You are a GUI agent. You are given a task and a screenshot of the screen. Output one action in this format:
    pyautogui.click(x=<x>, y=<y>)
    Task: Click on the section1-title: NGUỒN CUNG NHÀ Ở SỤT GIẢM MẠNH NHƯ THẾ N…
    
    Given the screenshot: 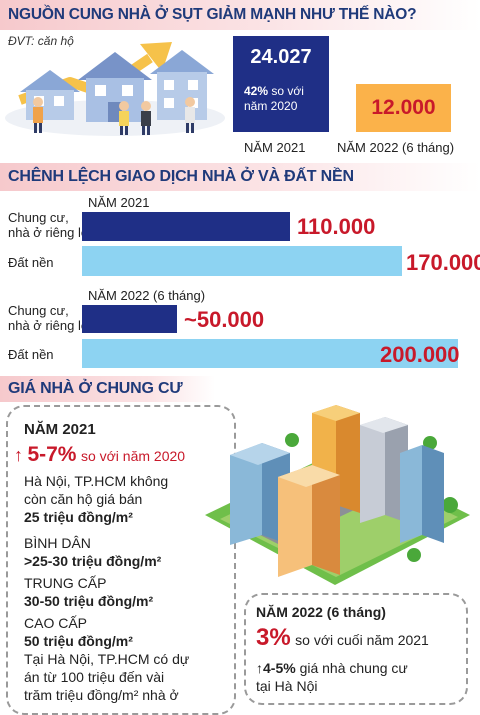 What is the action you would take?
    pyautogui.click(x=212, y=14)
    